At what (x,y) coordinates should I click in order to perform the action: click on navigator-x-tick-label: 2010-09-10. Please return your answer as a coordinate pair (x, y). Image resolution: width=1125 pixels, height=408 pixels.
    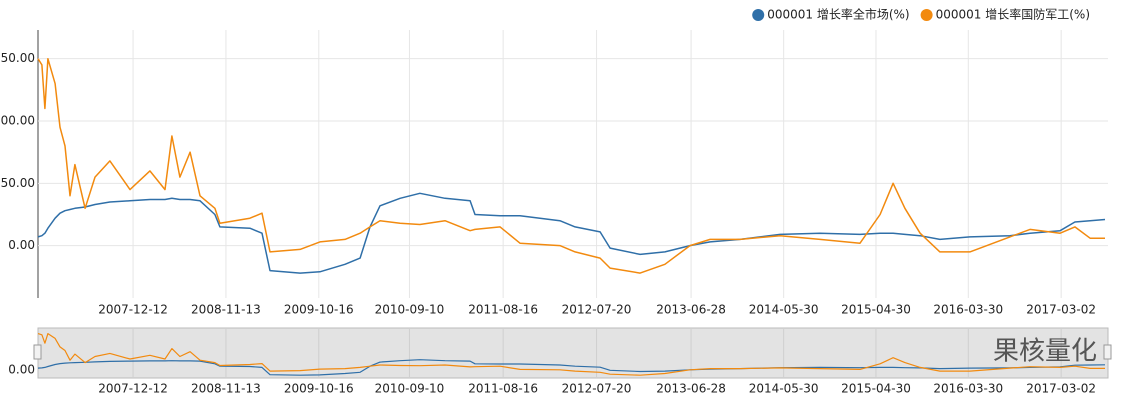
    Looking at the image, I should click on (410, 389).